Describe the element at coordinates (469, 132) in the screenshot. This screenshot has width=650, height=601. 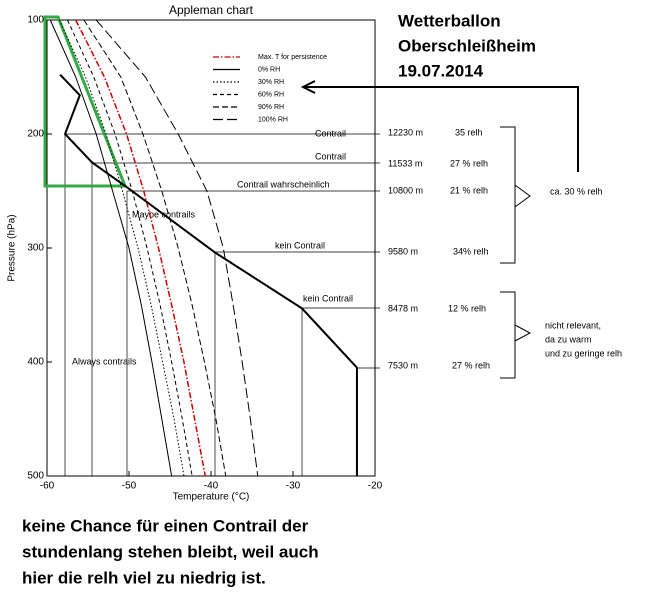
I see `relh: 35 relh` at that location.